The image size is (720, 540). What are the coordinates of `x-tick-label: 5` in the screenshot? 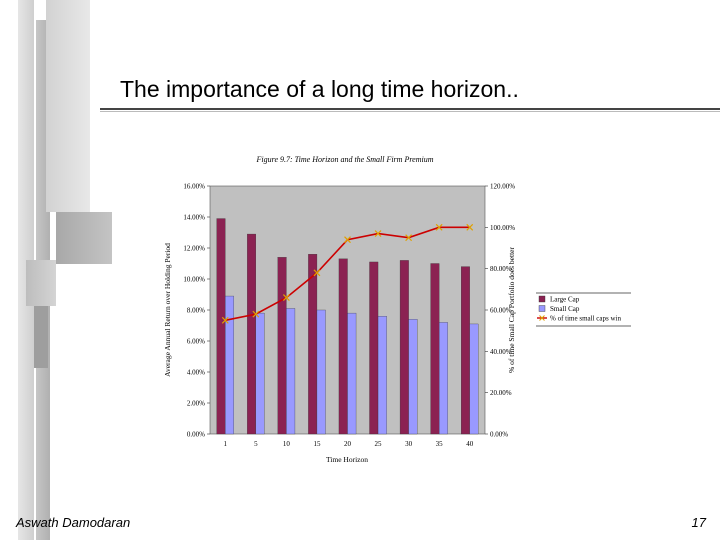 It's located at (256, 444).